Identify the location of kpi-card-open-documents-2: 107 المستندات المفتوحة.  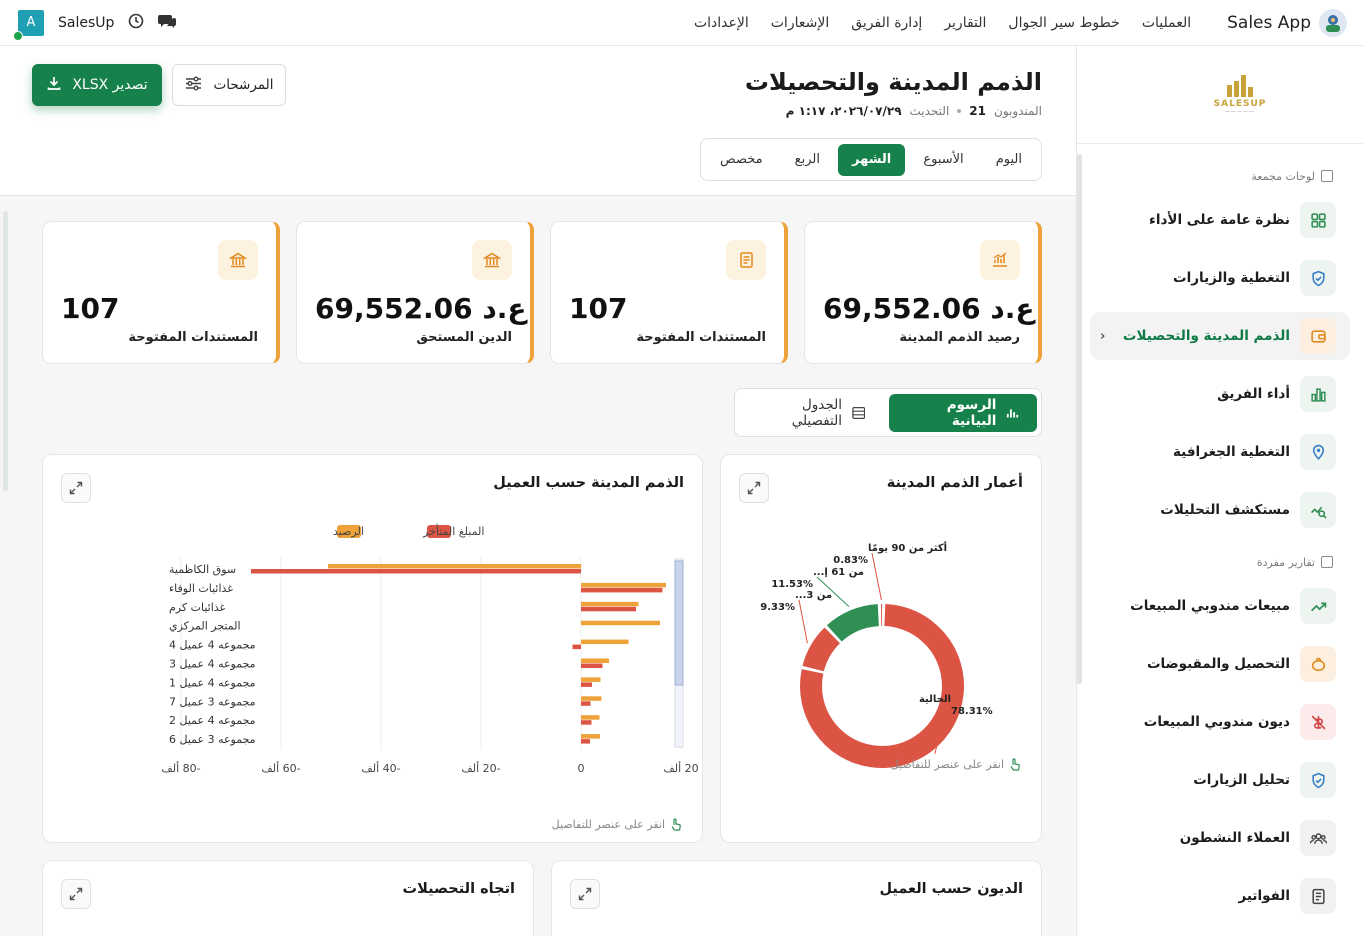
(161, 292).